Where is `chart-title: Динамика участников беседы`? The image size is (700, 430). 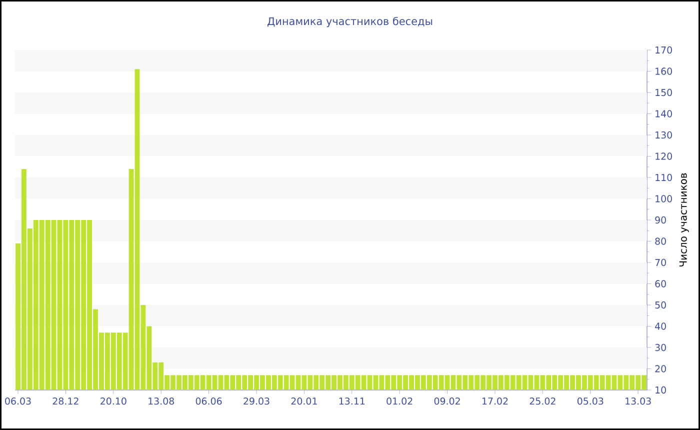
chart-title: Динамика участников беседы is located at coordinates (350, 22).